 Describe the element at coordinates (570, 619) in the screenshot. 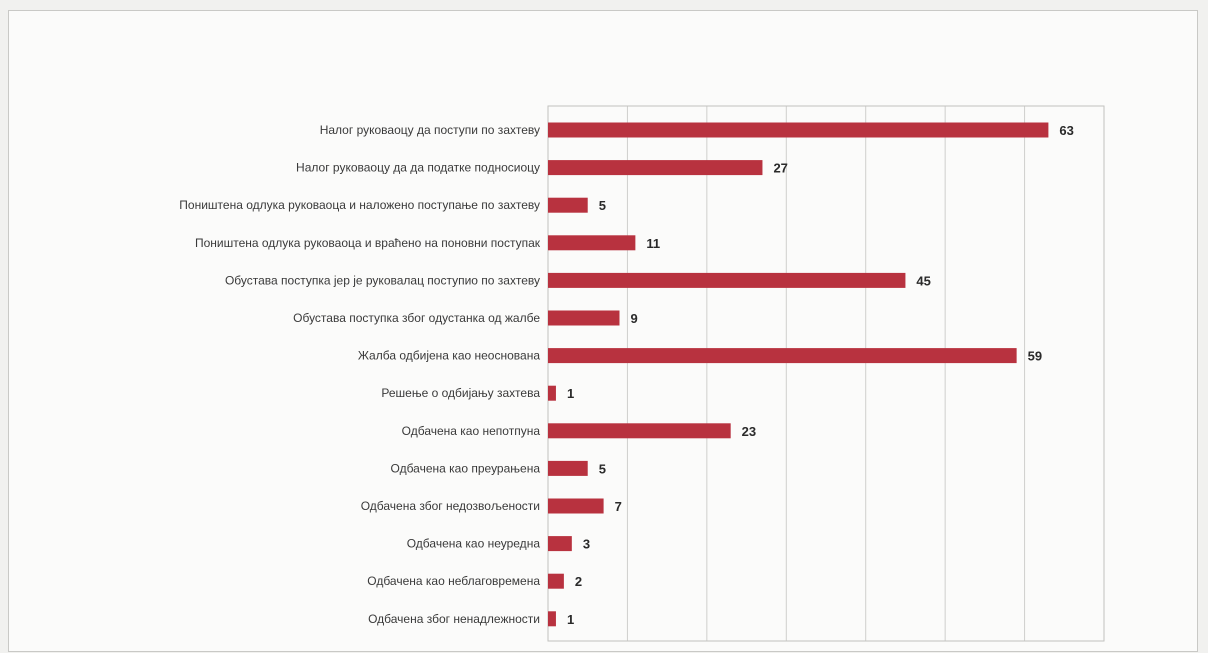

I see `value-label-14: 1` at that location.